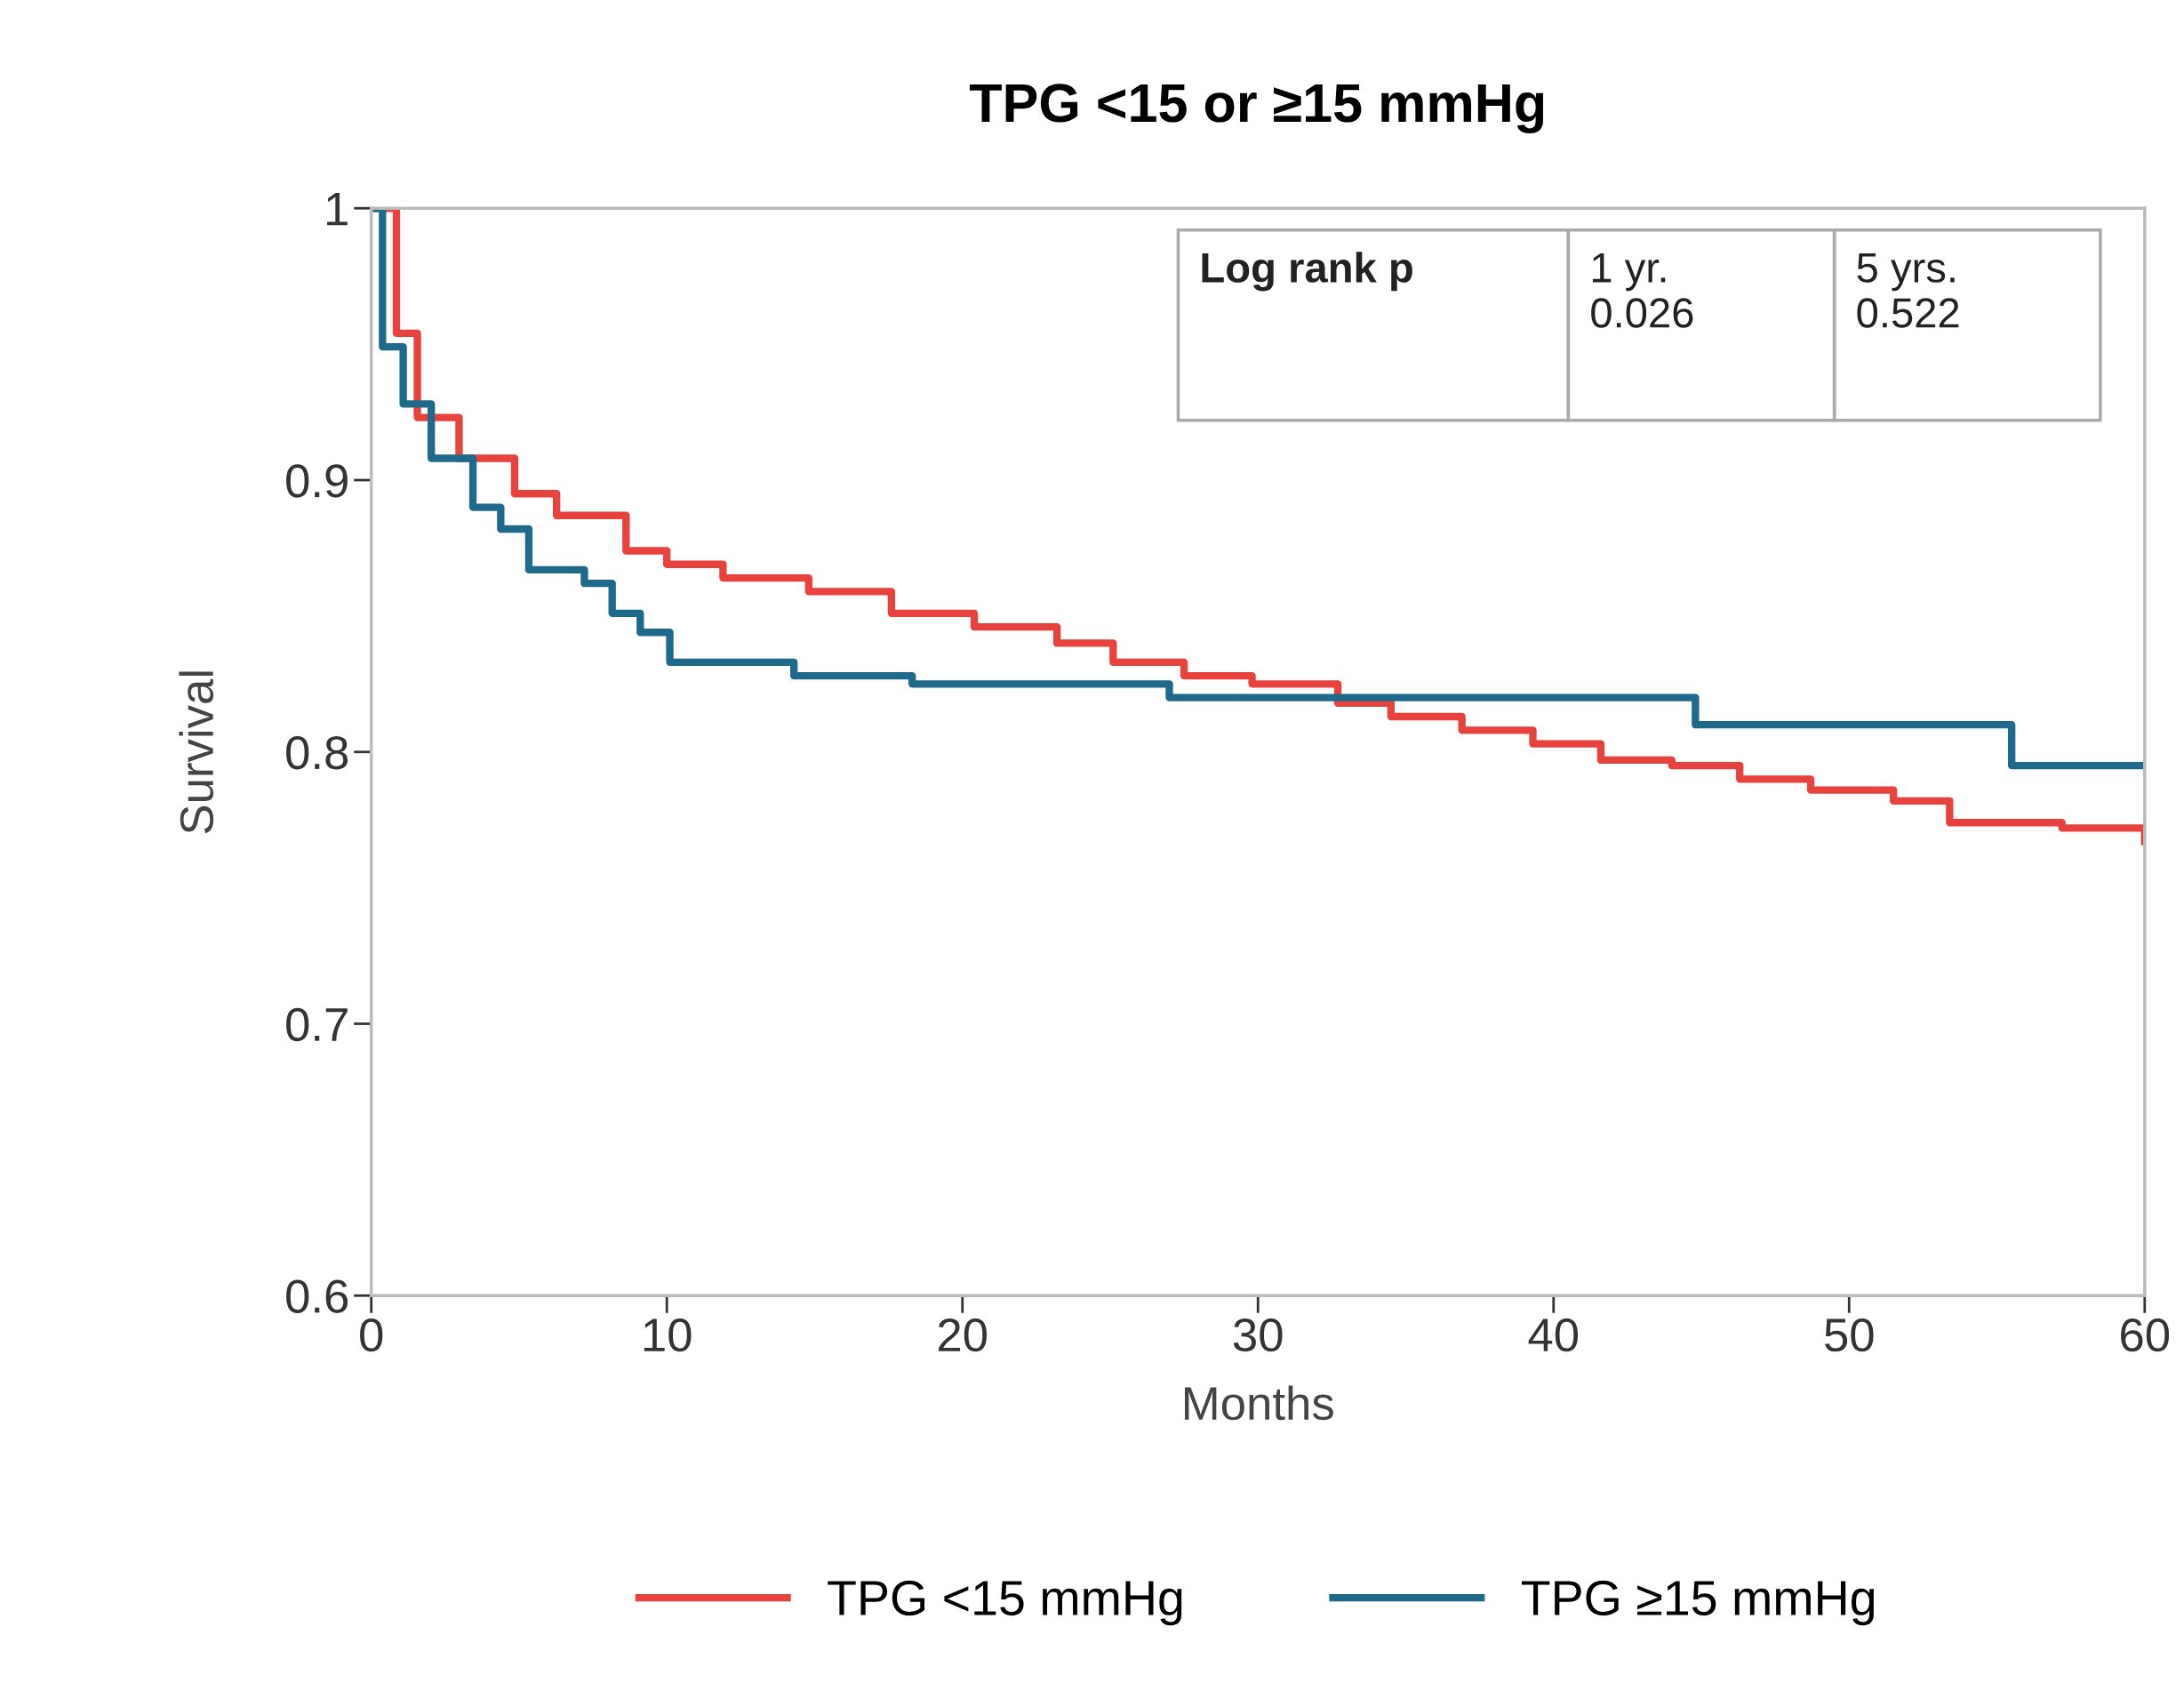 This screenshot has width=2184, height=1707. Describe the element at coordinates (1005, 1603) in the screenshot. I see `legend-label: TPG <15 mmHg` at that location.